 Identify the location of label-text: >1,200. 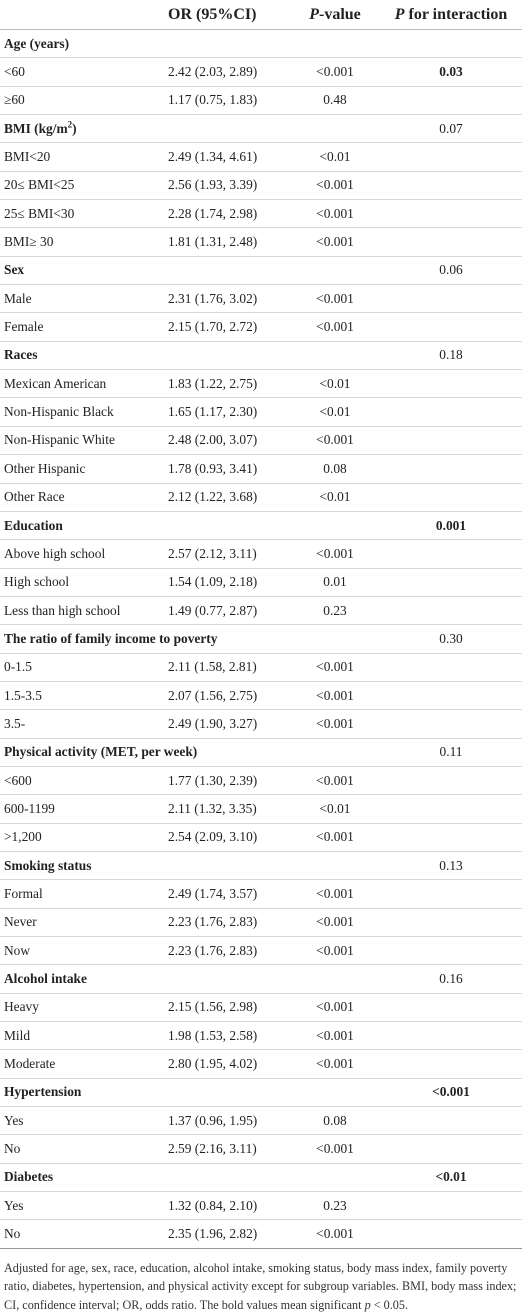
(23, 837).